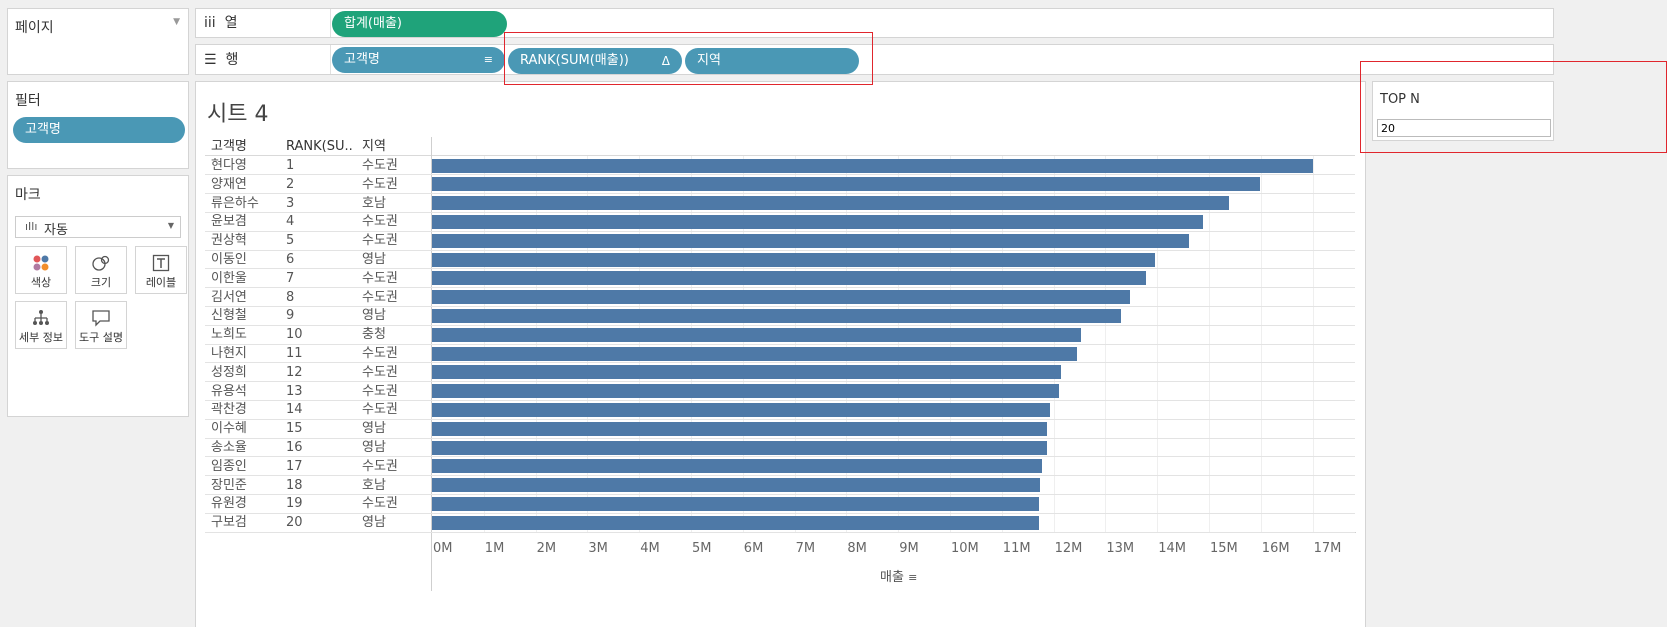  I want to click on detail-button: 세부 정보, so click(41, 325).